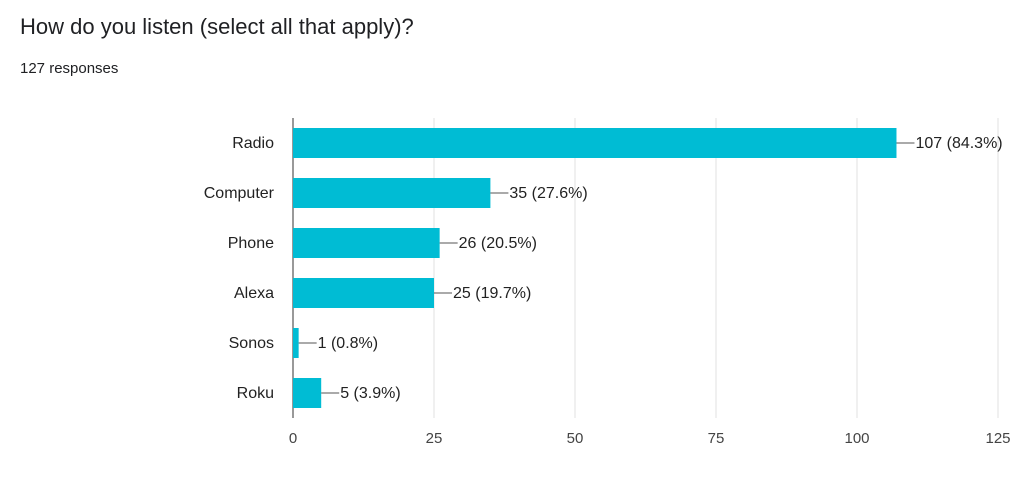 This screenshot has height=482, width=1024. What do you see at coordinates (958, 143) in the screenshot?
I see `data-label: 107 (84.3%)` at bounding box center [958, 143].